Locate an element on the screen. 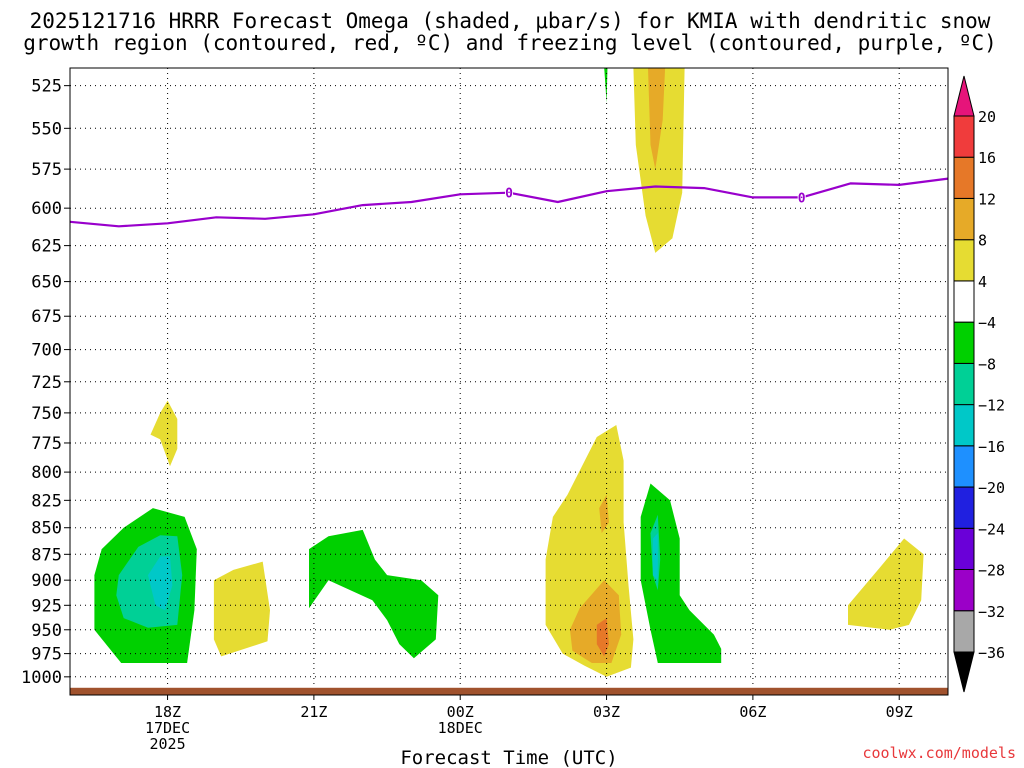 The height and width of the screenshot is (768, 1024). x-tick-label-2-3: 2025 is located at coordinates (167, 744).